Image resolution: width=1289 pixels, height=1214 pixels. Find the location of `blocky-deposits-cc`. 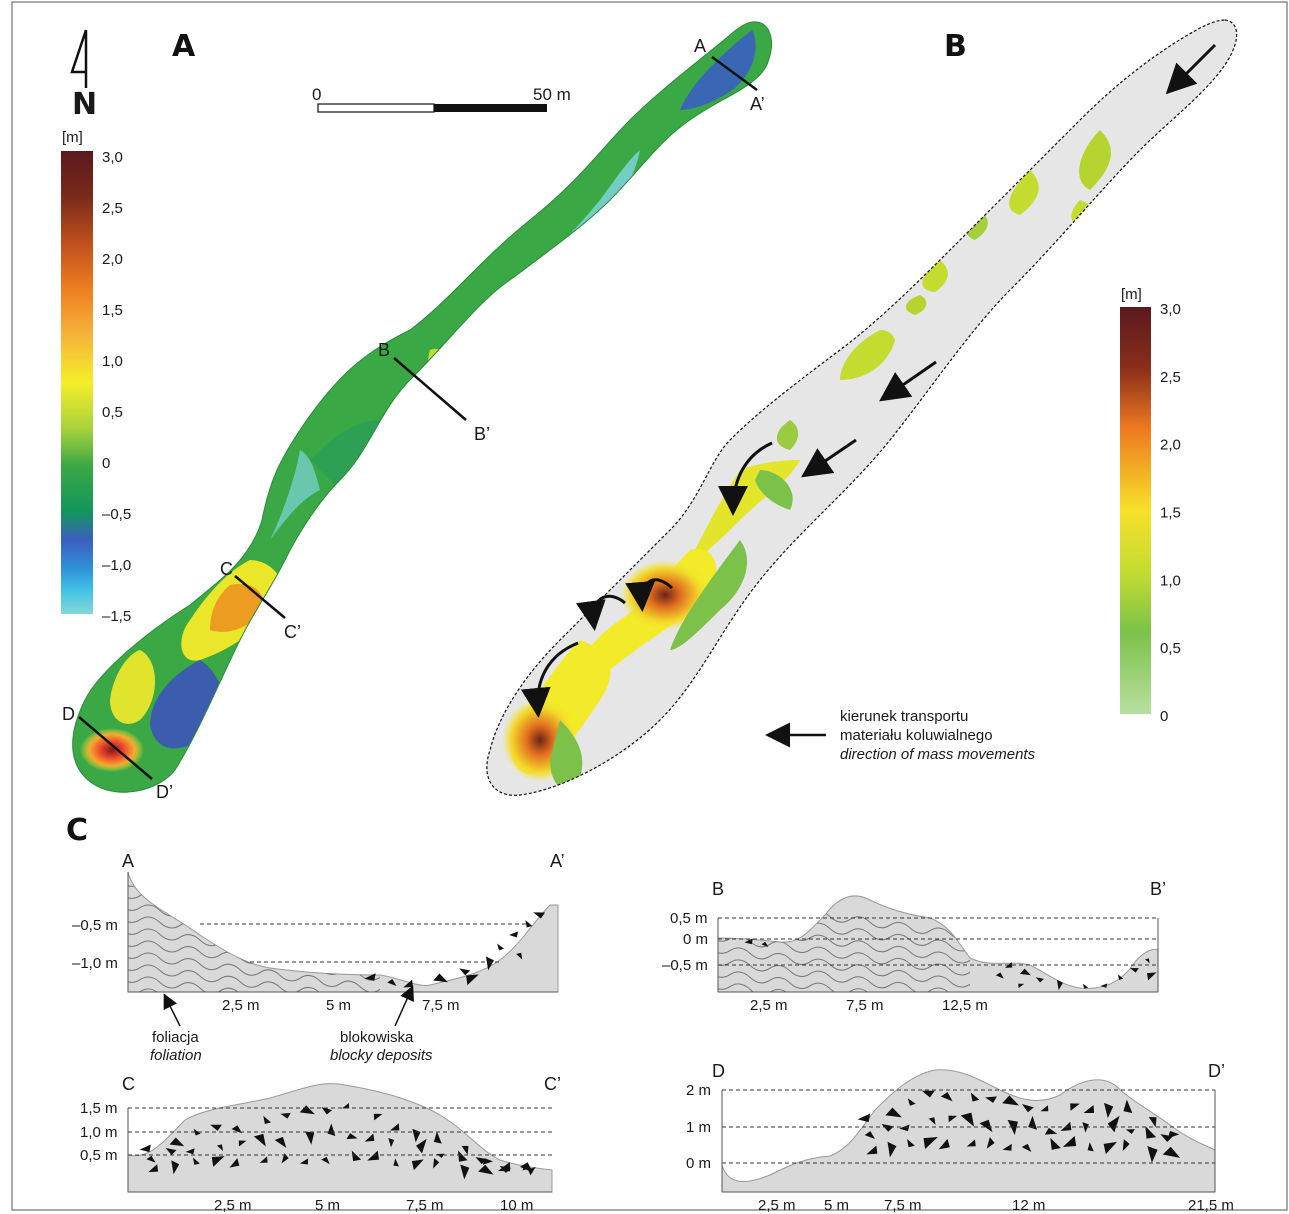

blocky-deposits-cc is located at coordinates (337, 1141).